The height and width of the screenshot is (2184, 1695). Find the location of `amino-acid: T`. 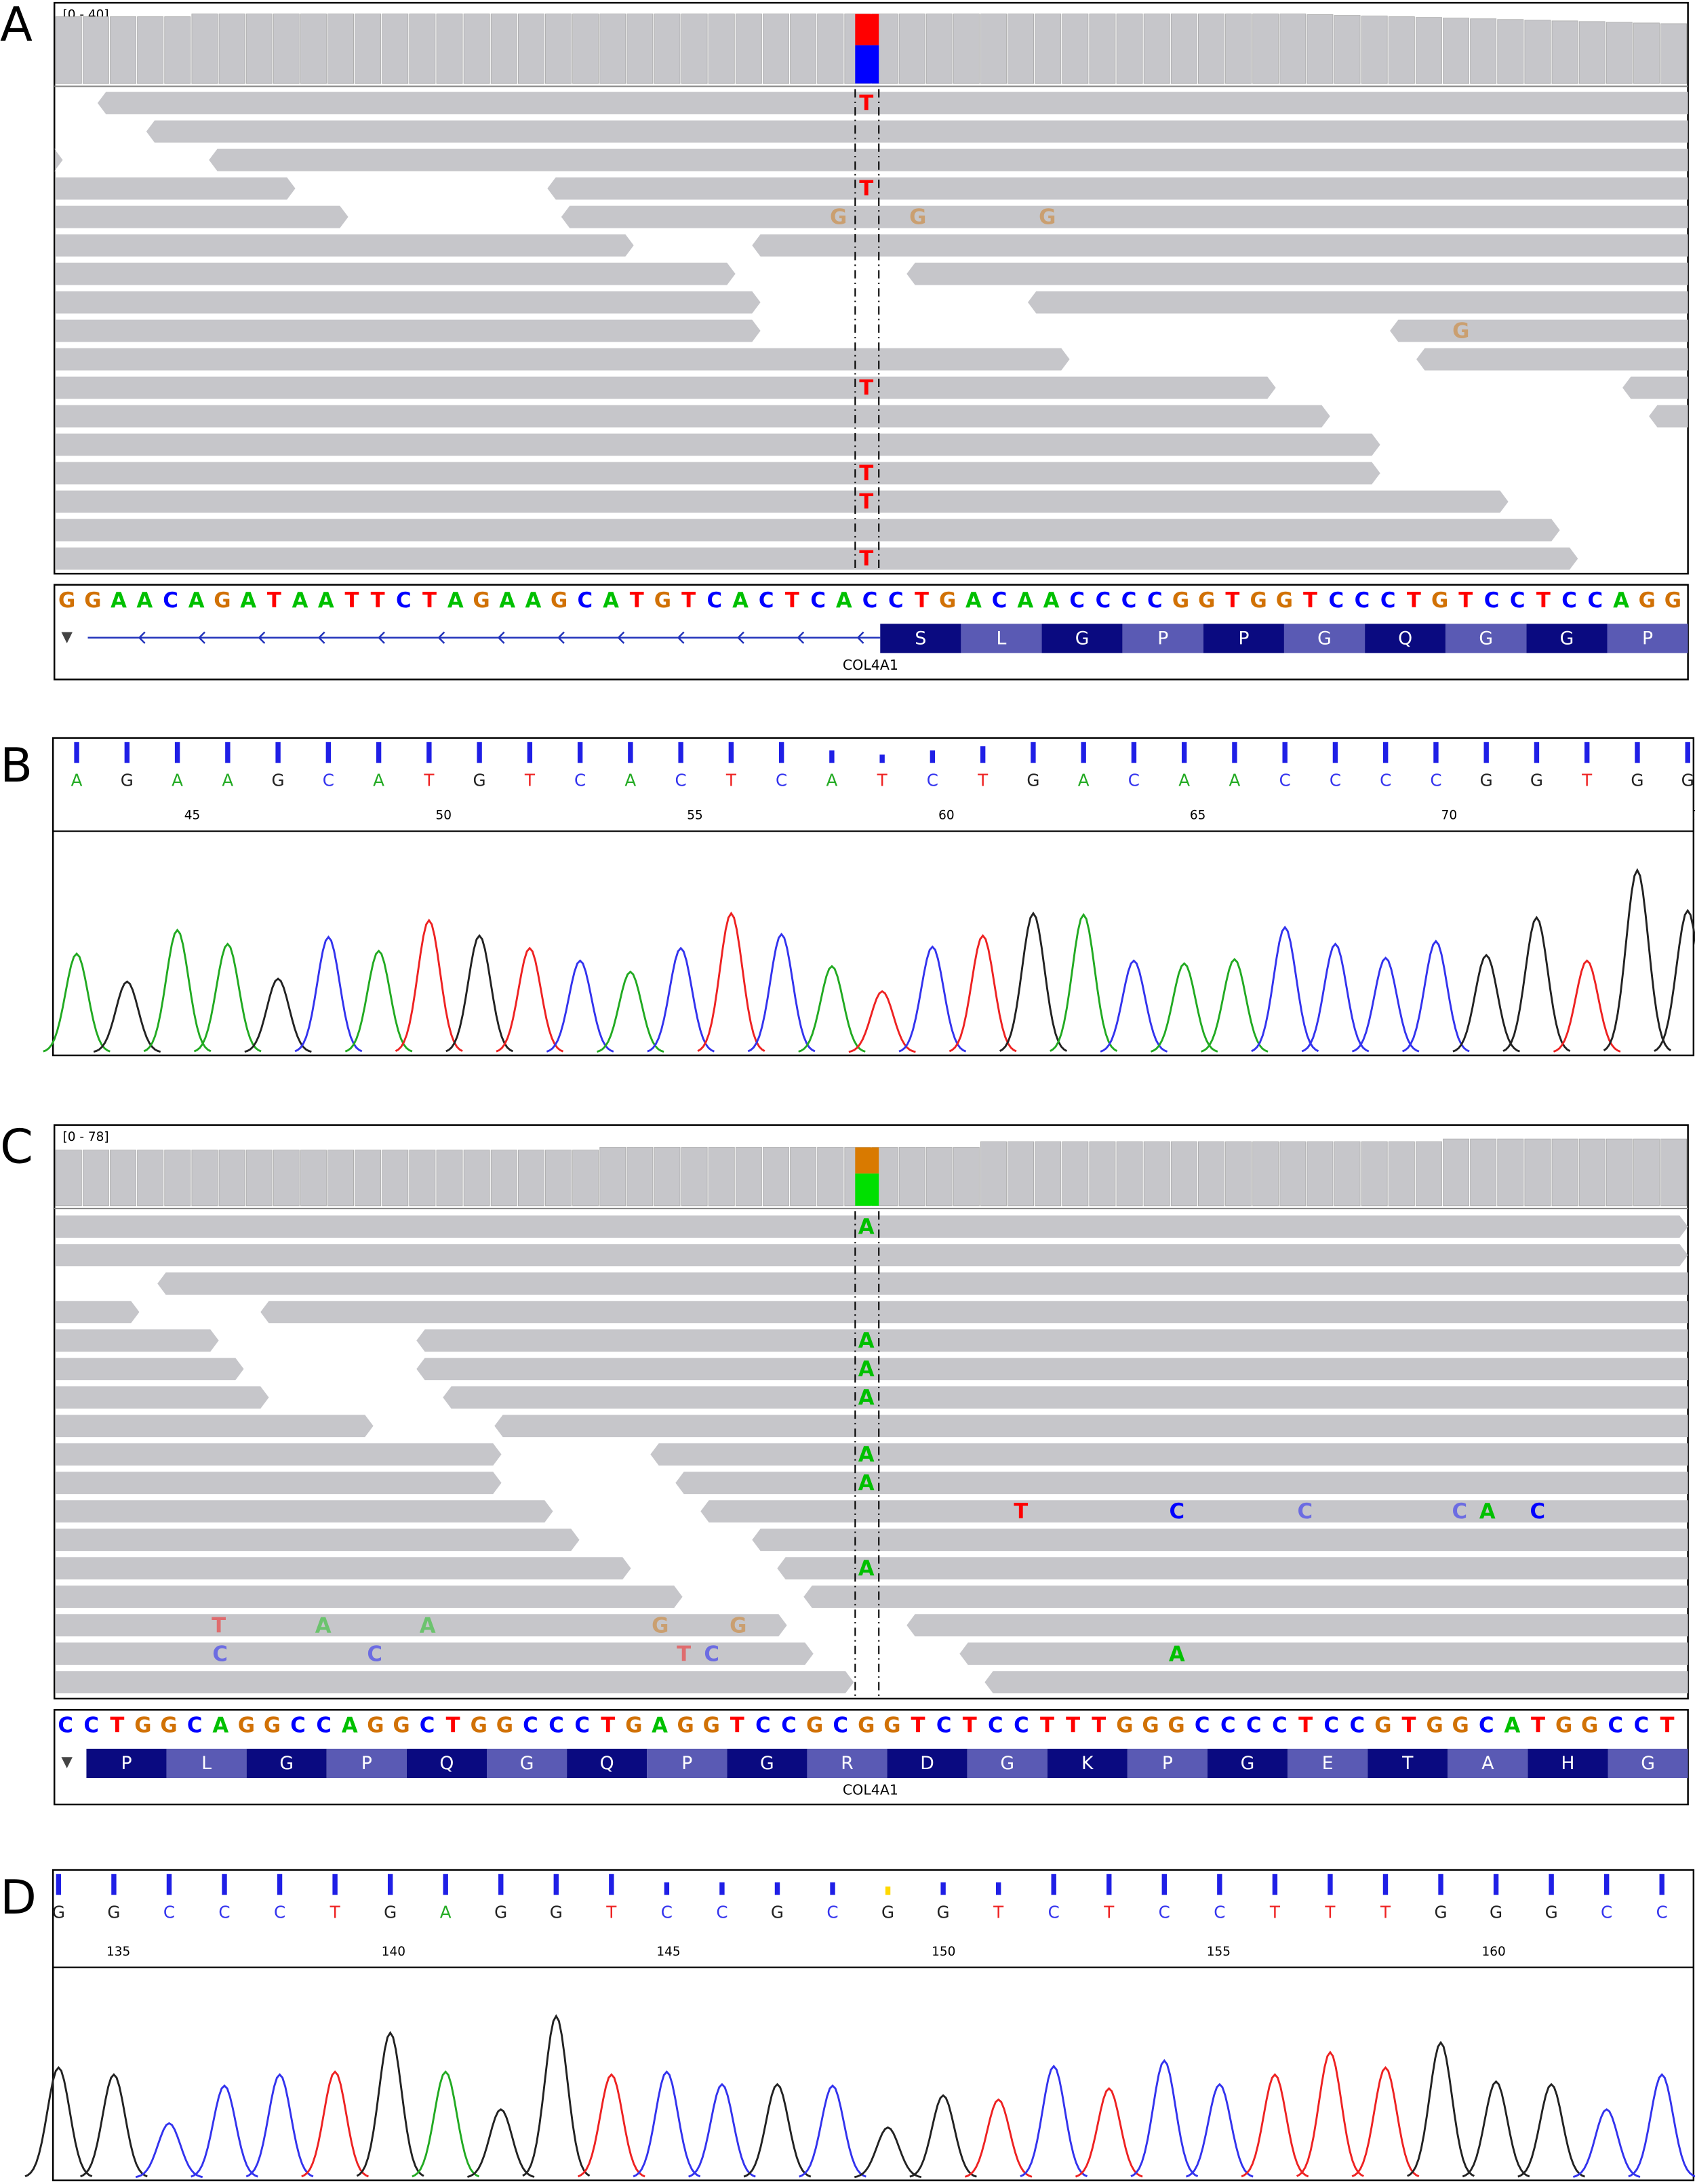

amino-acid: T is located at coordinates (1407, 1763).